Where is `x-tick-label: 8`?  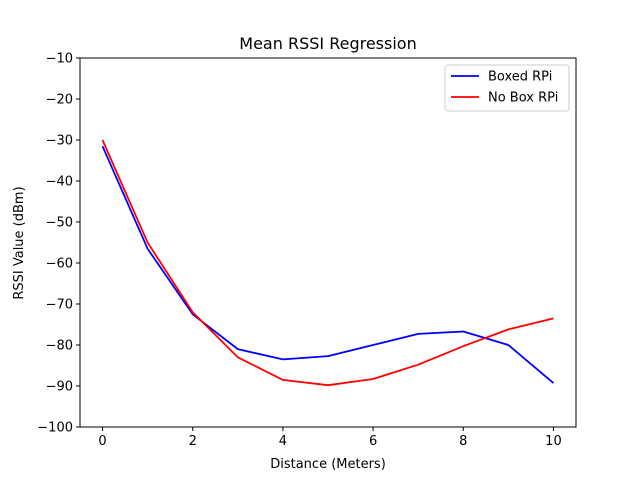
x-tick-label: 8 is located at coordinates (463, 441).